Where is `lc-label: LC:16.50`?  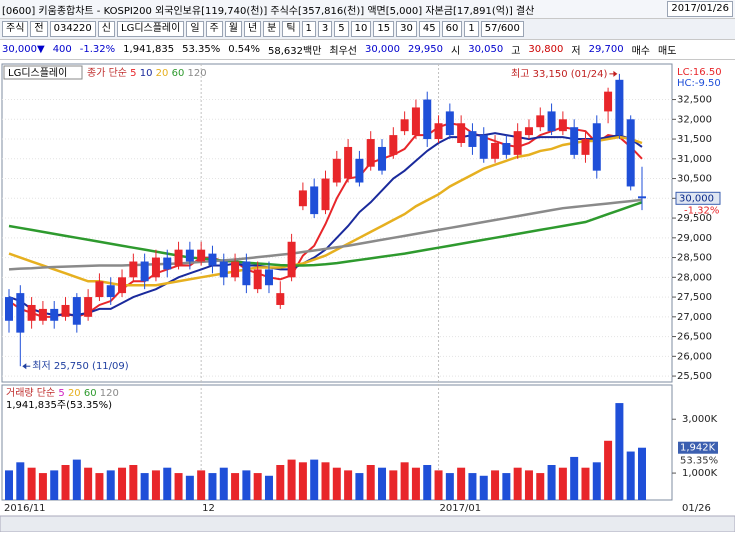
lc-label: LC:16.50 is located at coordinates (699, 72).